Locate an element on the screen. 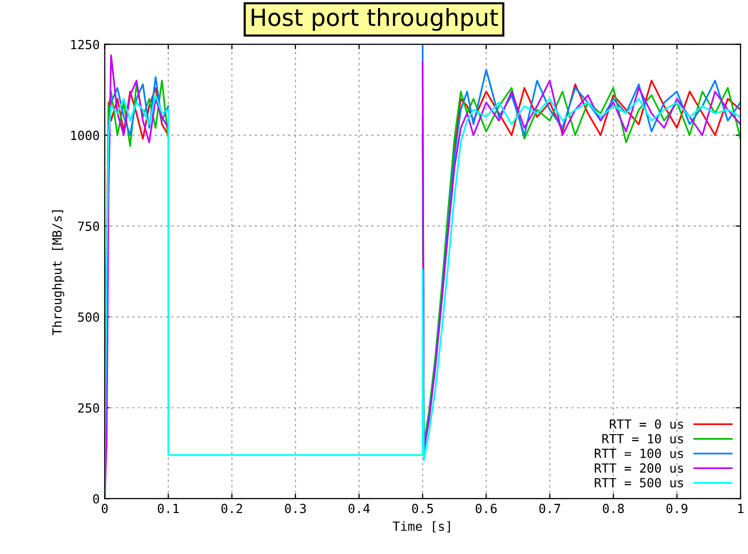 Image resolution: width=748 pixels, height=554 pixels. y-axis-title: Throughput [MB/s] is located at coordinates (58, 273).